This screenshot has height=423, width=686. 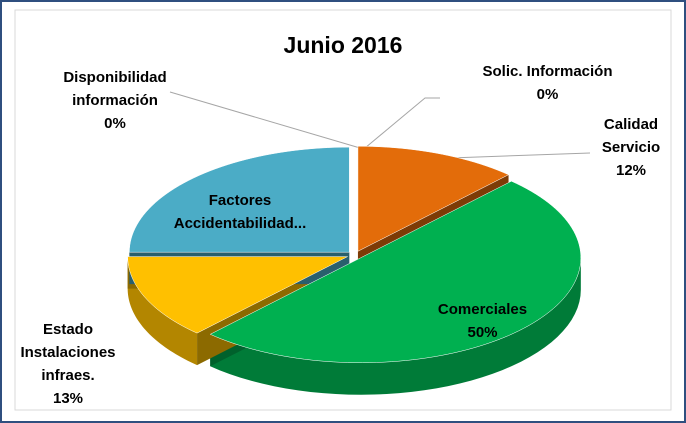 What do you see at coordinates (547, 83) in the screenshot?
I see `slice-label: Solic. Información 0%` at bounding box center [547, 83].